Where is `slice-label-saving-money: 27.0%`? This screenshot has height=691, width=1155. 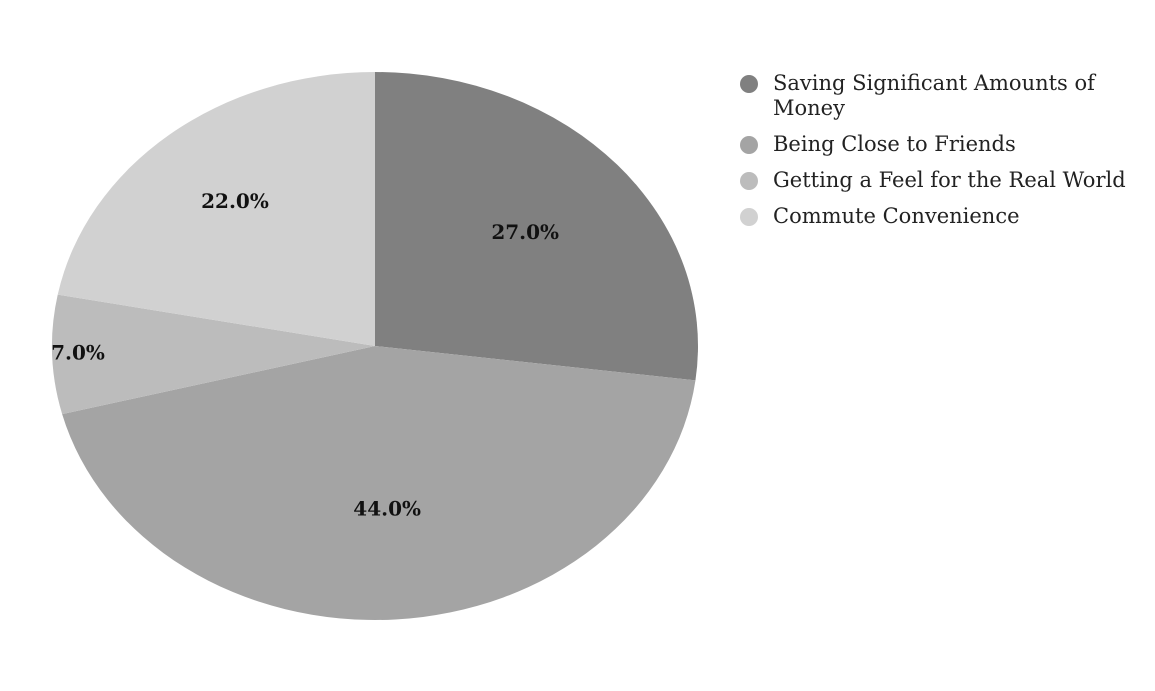 slice-label-saving-money: 27.0% is located at coordinates (525, 232).